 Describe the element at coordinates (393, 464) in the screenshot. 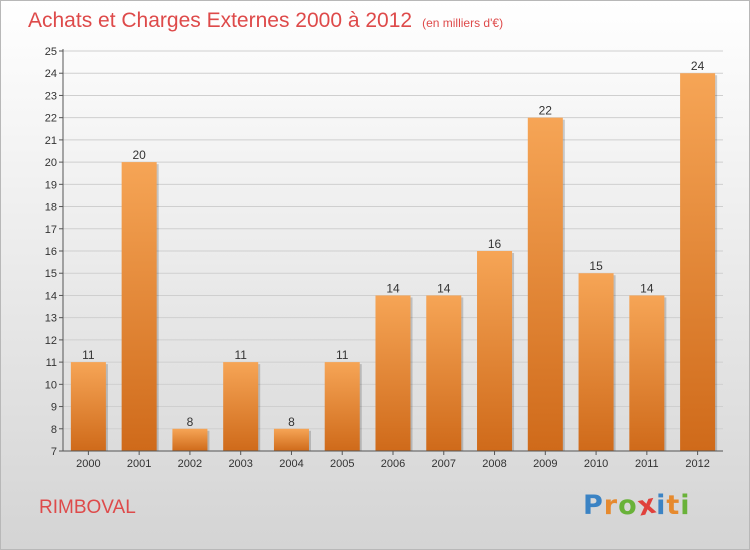

I see `x-tick-label: 2006` at that location.